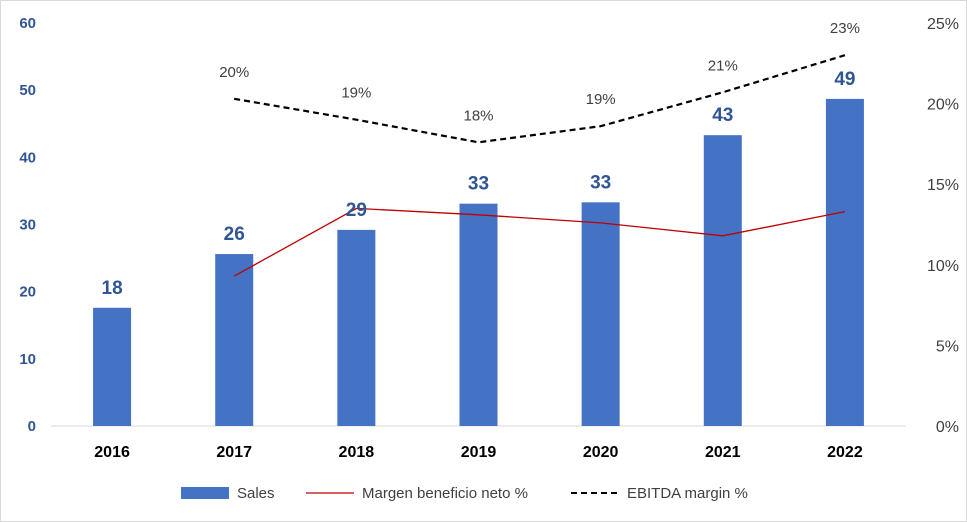  What do you see at coordinates (601, 452) in the screenshot?
I see `x-axis-tick-label: 2020` at bounding box center [601, 452].